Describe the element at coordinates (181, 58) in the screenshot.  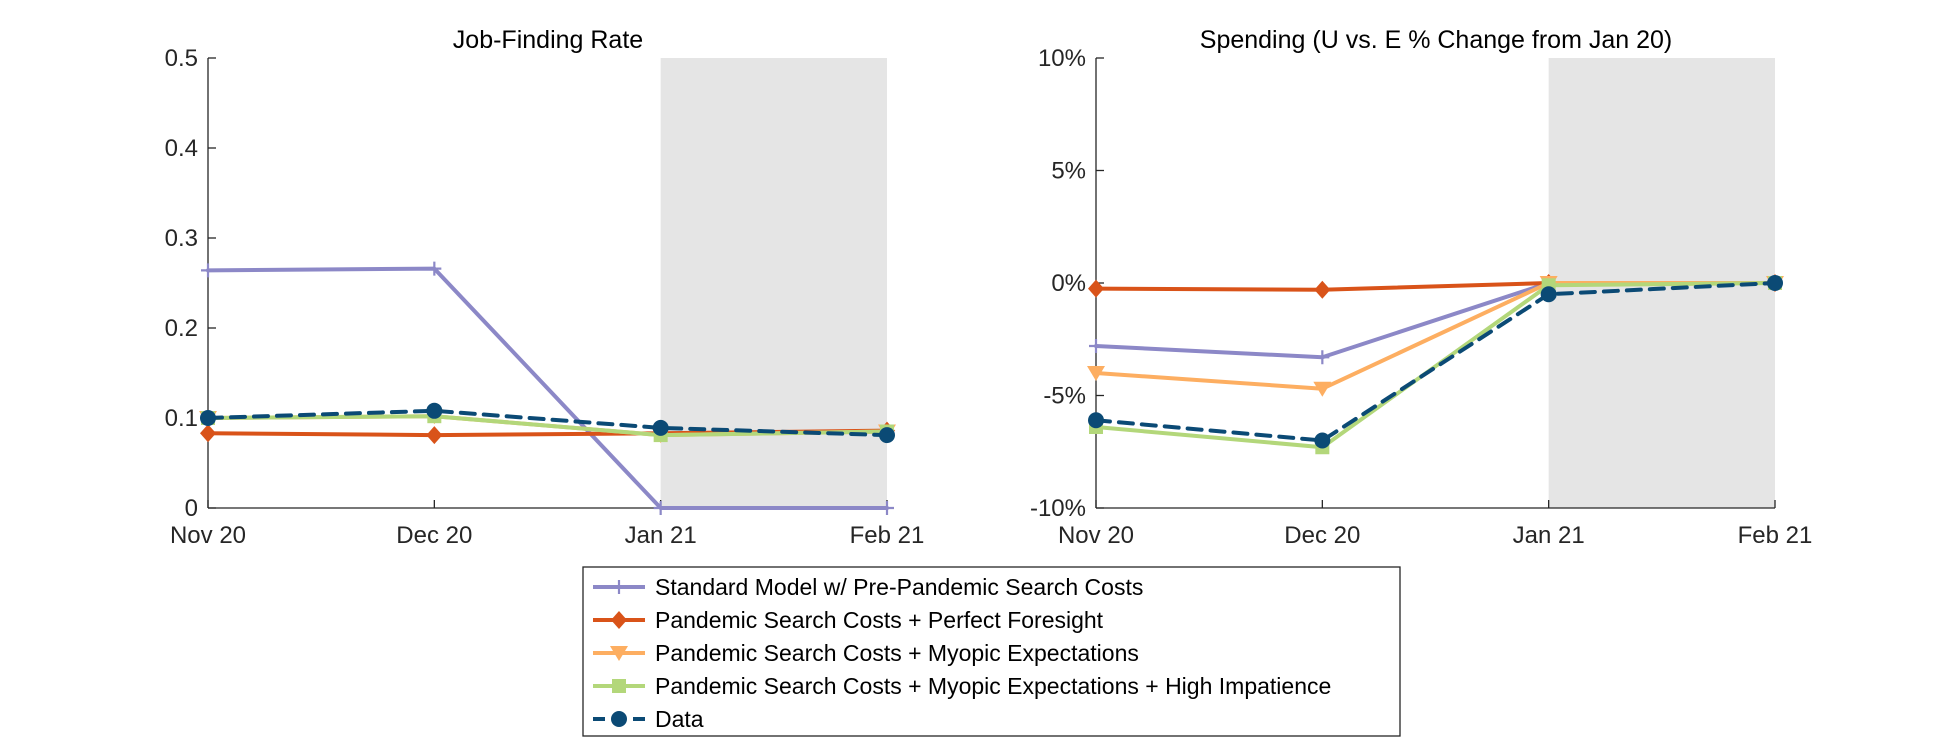
I see `y-tick-label: 0.5` at that location.